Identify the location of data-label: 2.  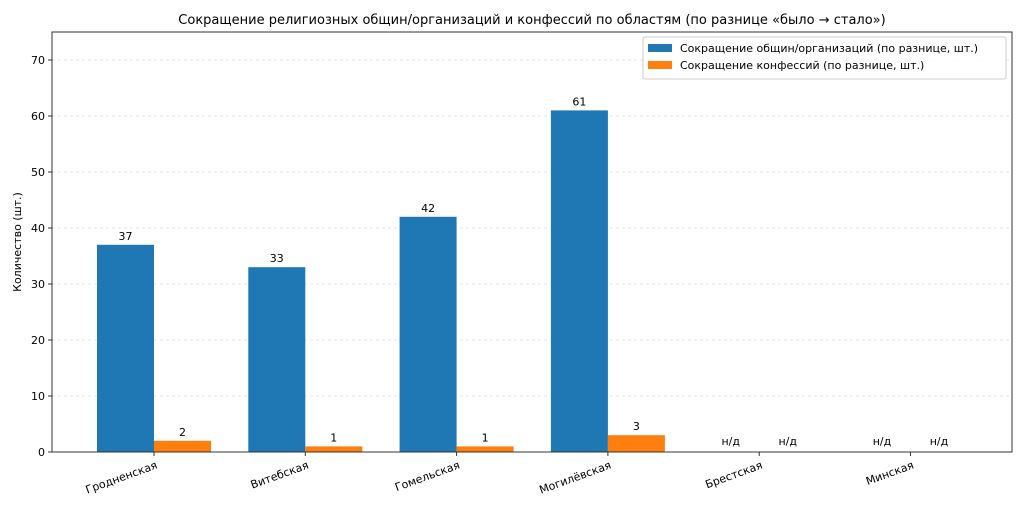
(182, 432).